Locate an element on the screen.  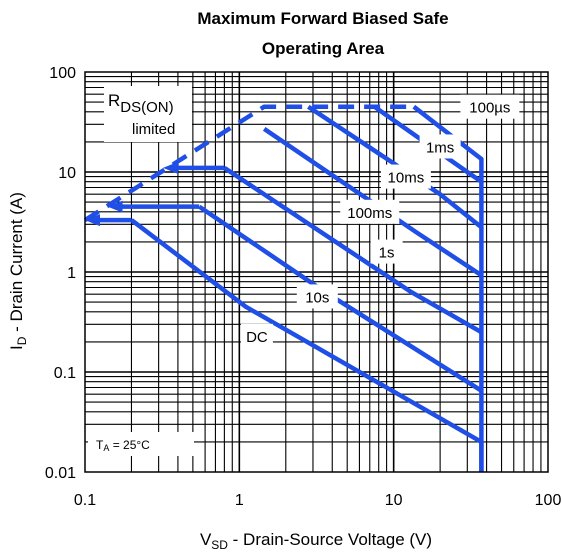
x-tick-label: 100 is located at coordinates (548, 500).